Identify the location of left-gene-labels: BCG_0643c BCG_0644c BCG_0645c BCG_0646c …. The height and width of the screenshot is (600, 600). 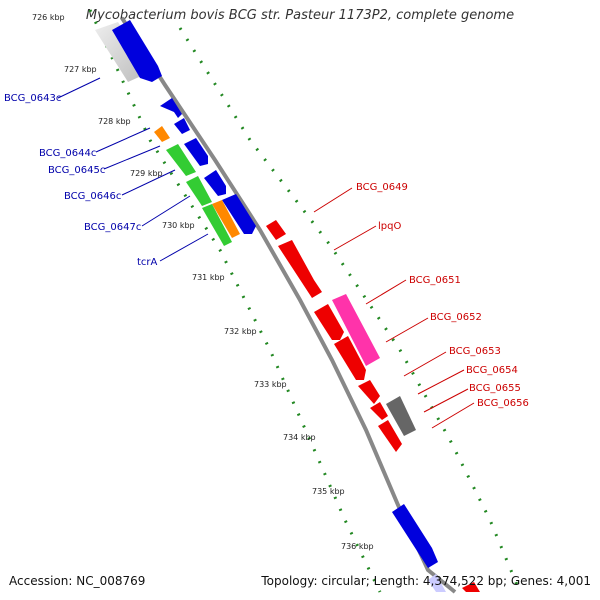
(81, 180).